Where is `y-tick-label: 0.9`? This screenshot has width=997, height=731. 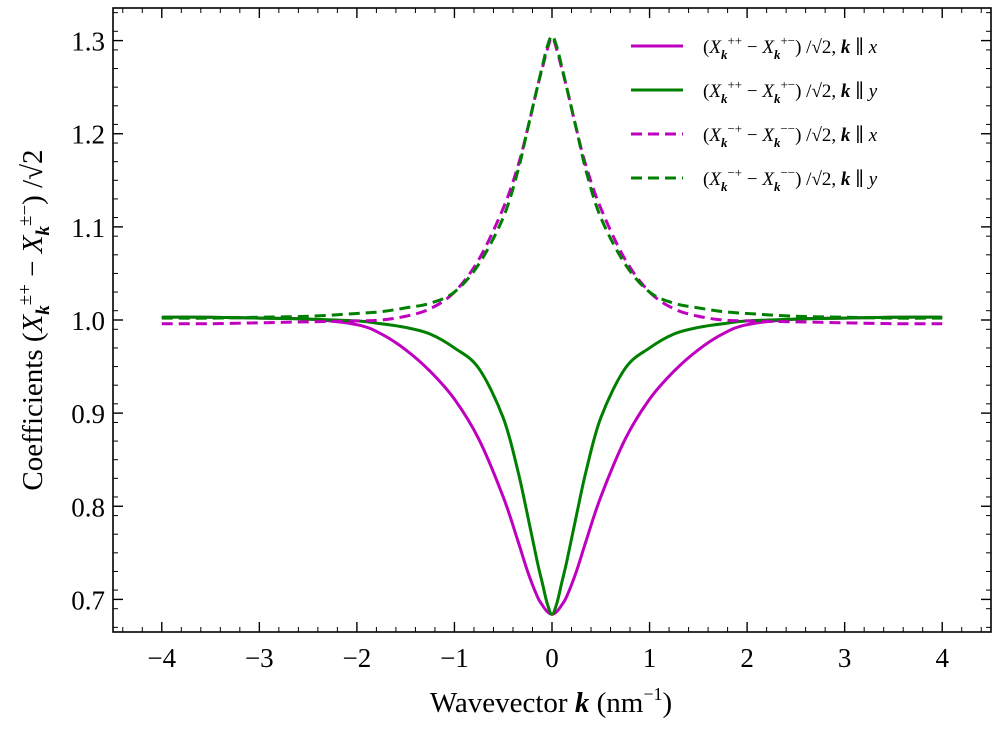 y-tick-label: 0.9 is located at coordinates (88, 414).